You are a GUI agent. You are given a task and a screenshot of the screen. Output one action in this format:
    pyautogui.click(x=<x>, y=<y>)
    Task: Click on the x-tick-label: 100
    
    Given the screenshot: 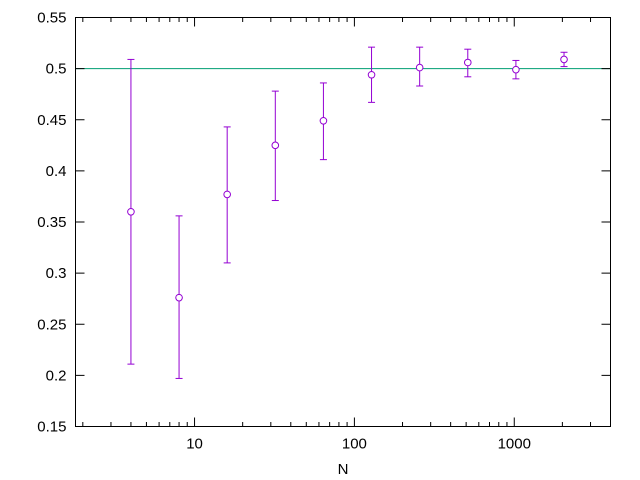 What is the action you would take?
    pyautogui.click(x=354, y=444)
    